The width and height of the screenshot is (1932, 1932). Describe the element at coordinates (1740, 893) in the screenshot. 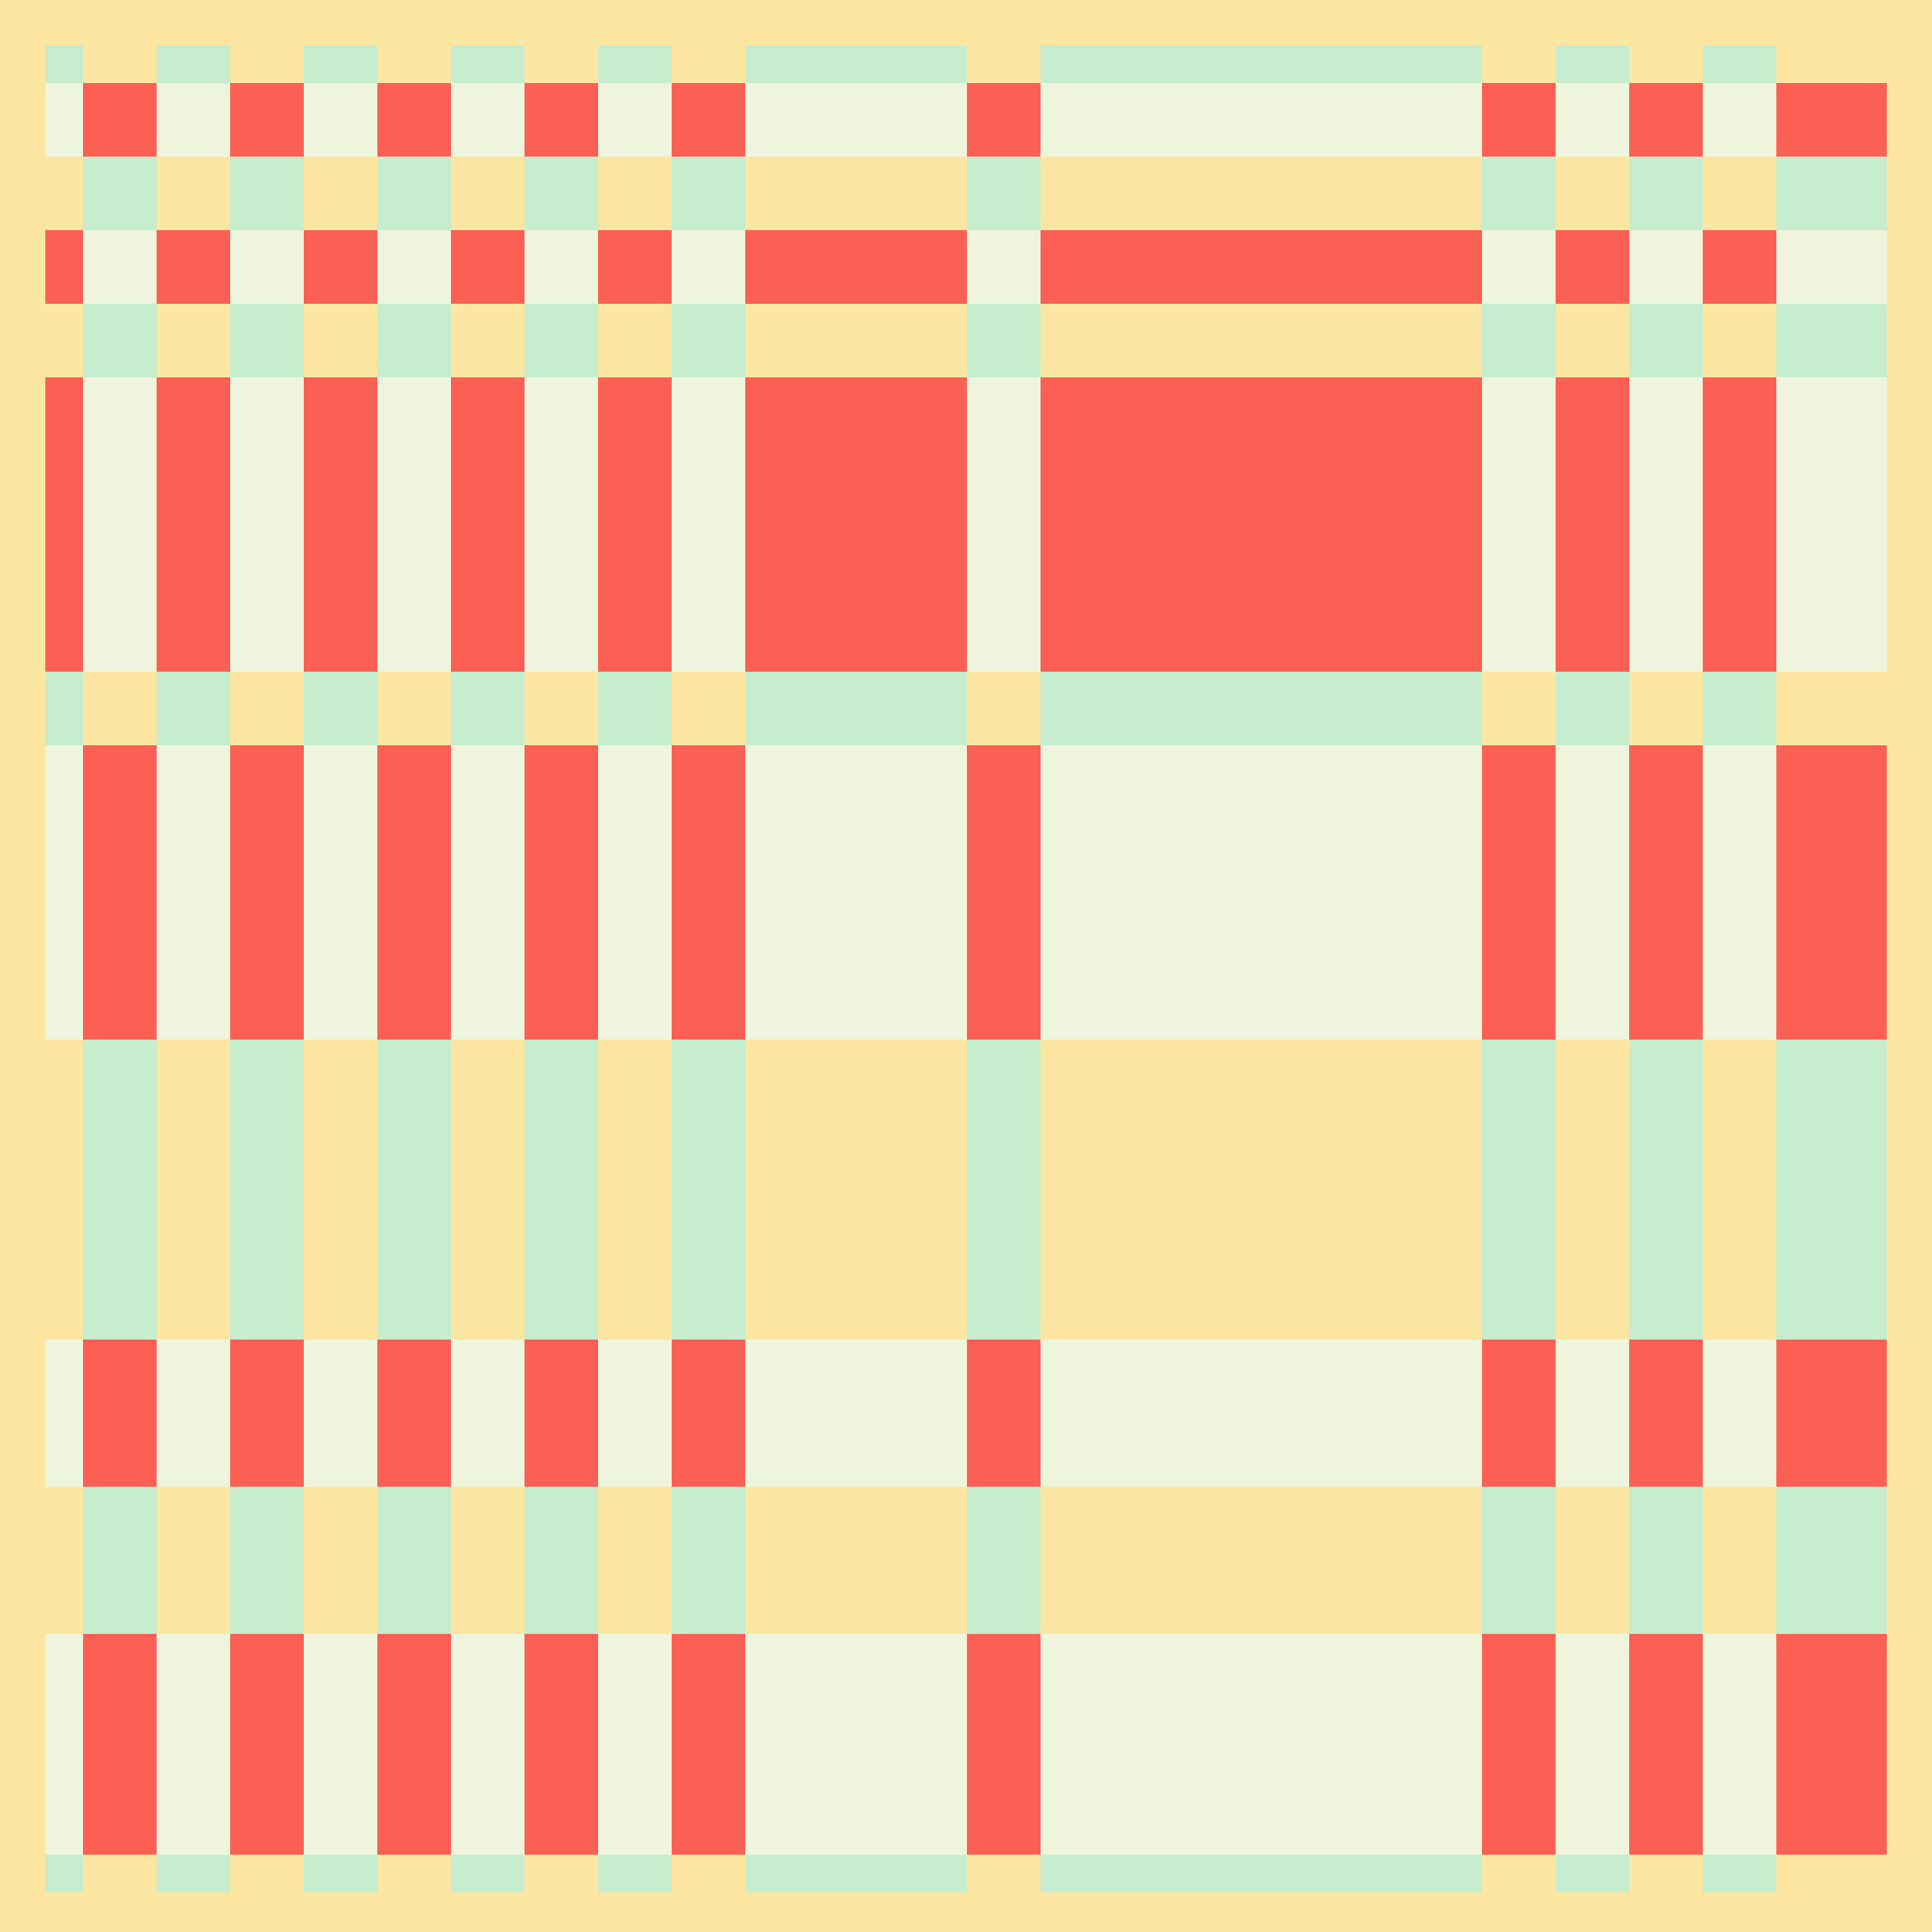

I see `pattern-cell-r8c17` at that location.